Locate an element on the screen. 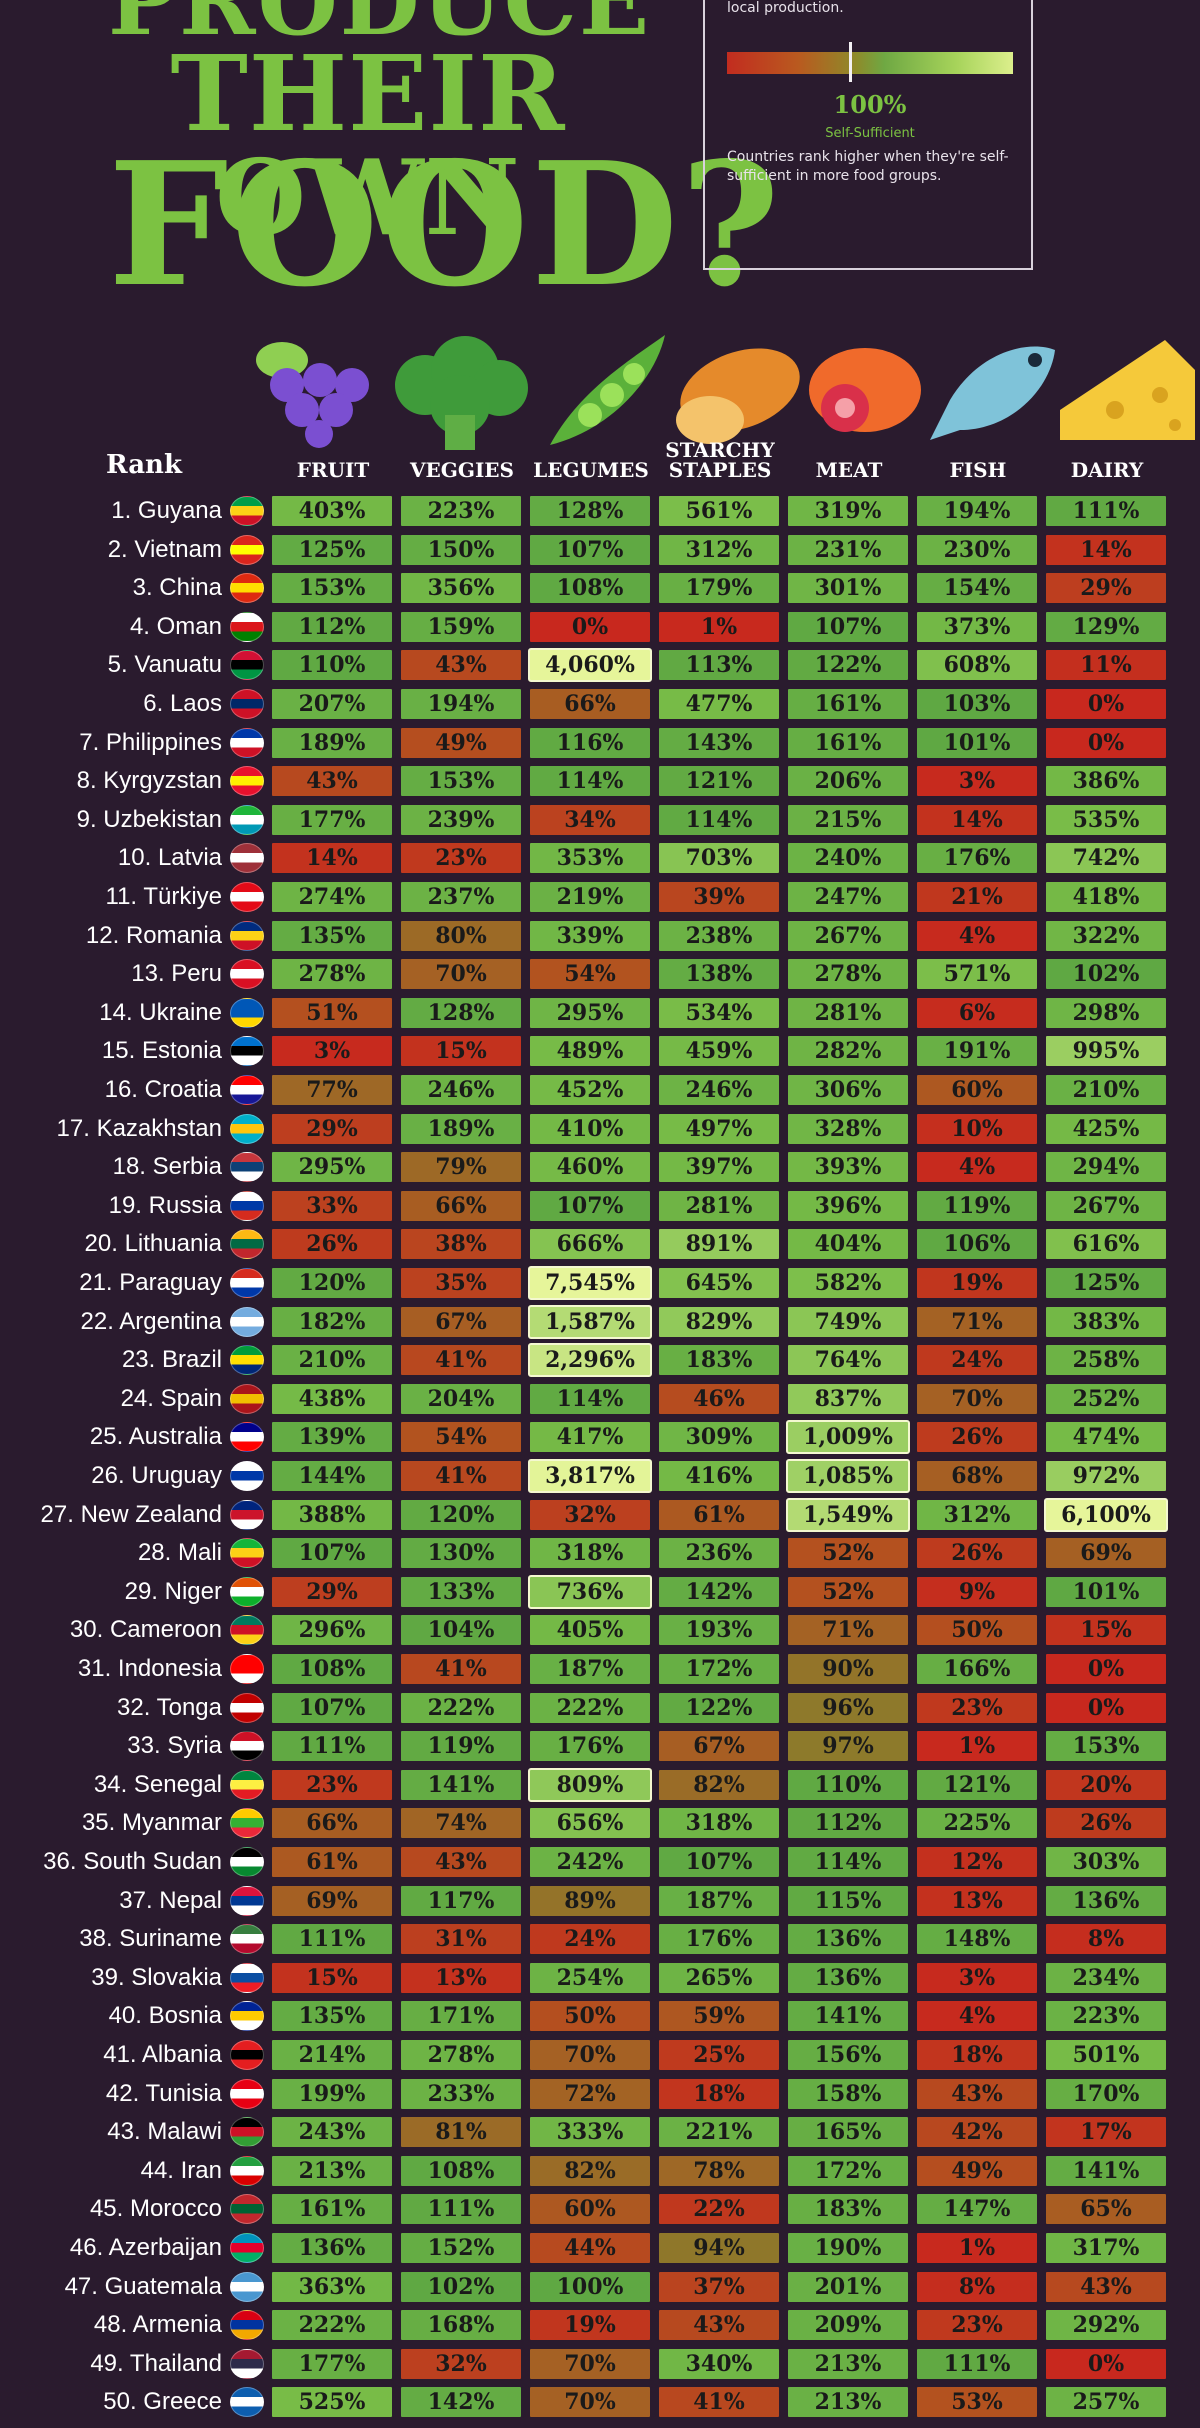 This screenshot has height=2428, width=1200. table-cell: 231% is located at coordinates (848, 549).